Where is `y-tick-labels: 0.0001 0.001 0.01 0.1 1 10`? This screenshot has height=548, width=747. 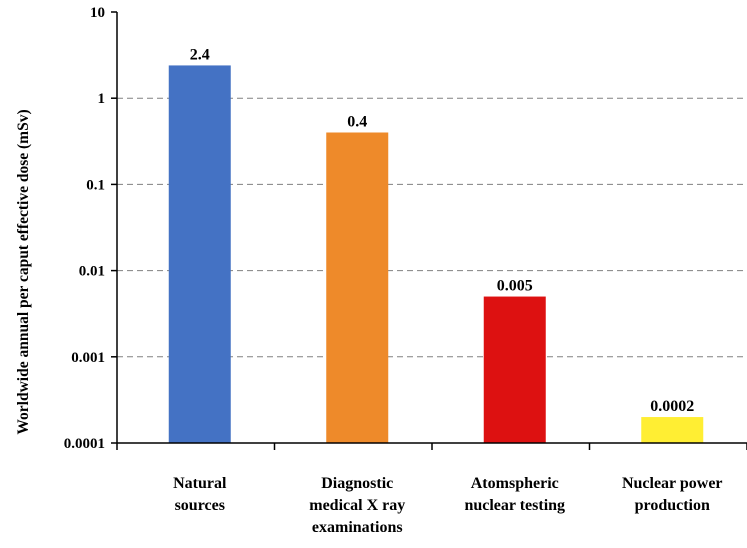
y-tick-labels: 0.0001 0.001 0.01 0.1 1 10 is located at coordinates (84, 228).